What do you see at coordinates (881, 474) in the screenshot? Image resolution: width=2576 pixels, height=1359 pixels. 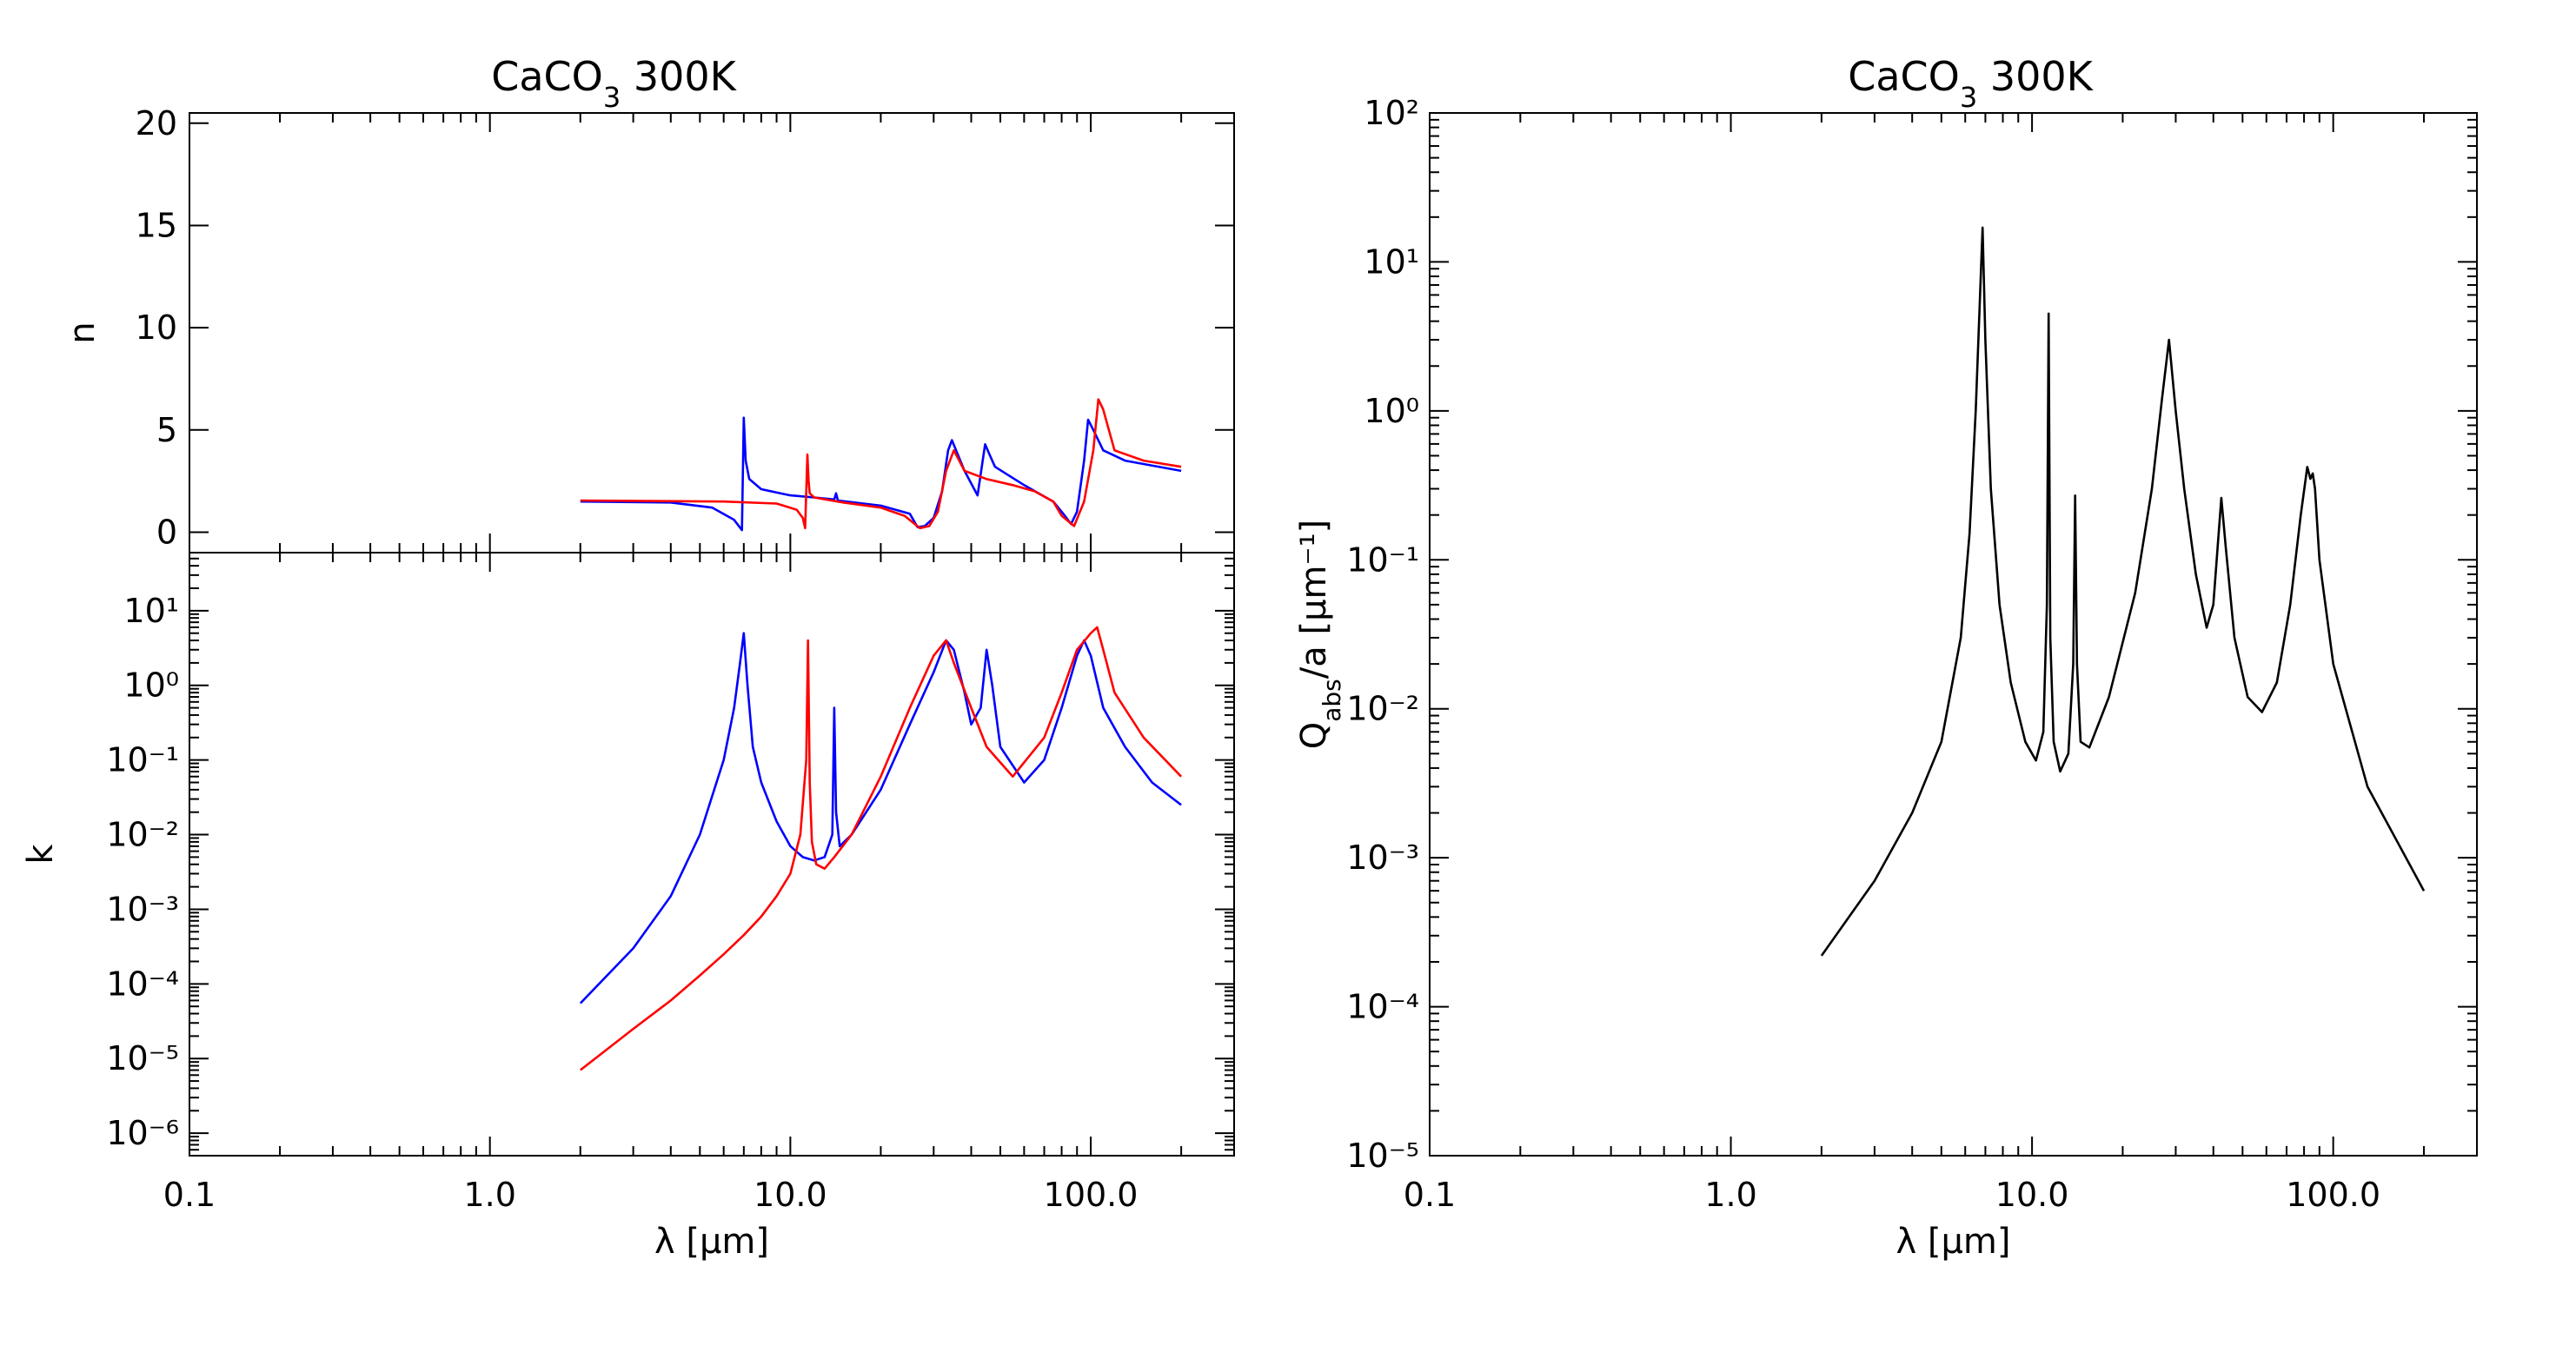 I see `n-panel-series-0-line` at bounding box center [881, 474].